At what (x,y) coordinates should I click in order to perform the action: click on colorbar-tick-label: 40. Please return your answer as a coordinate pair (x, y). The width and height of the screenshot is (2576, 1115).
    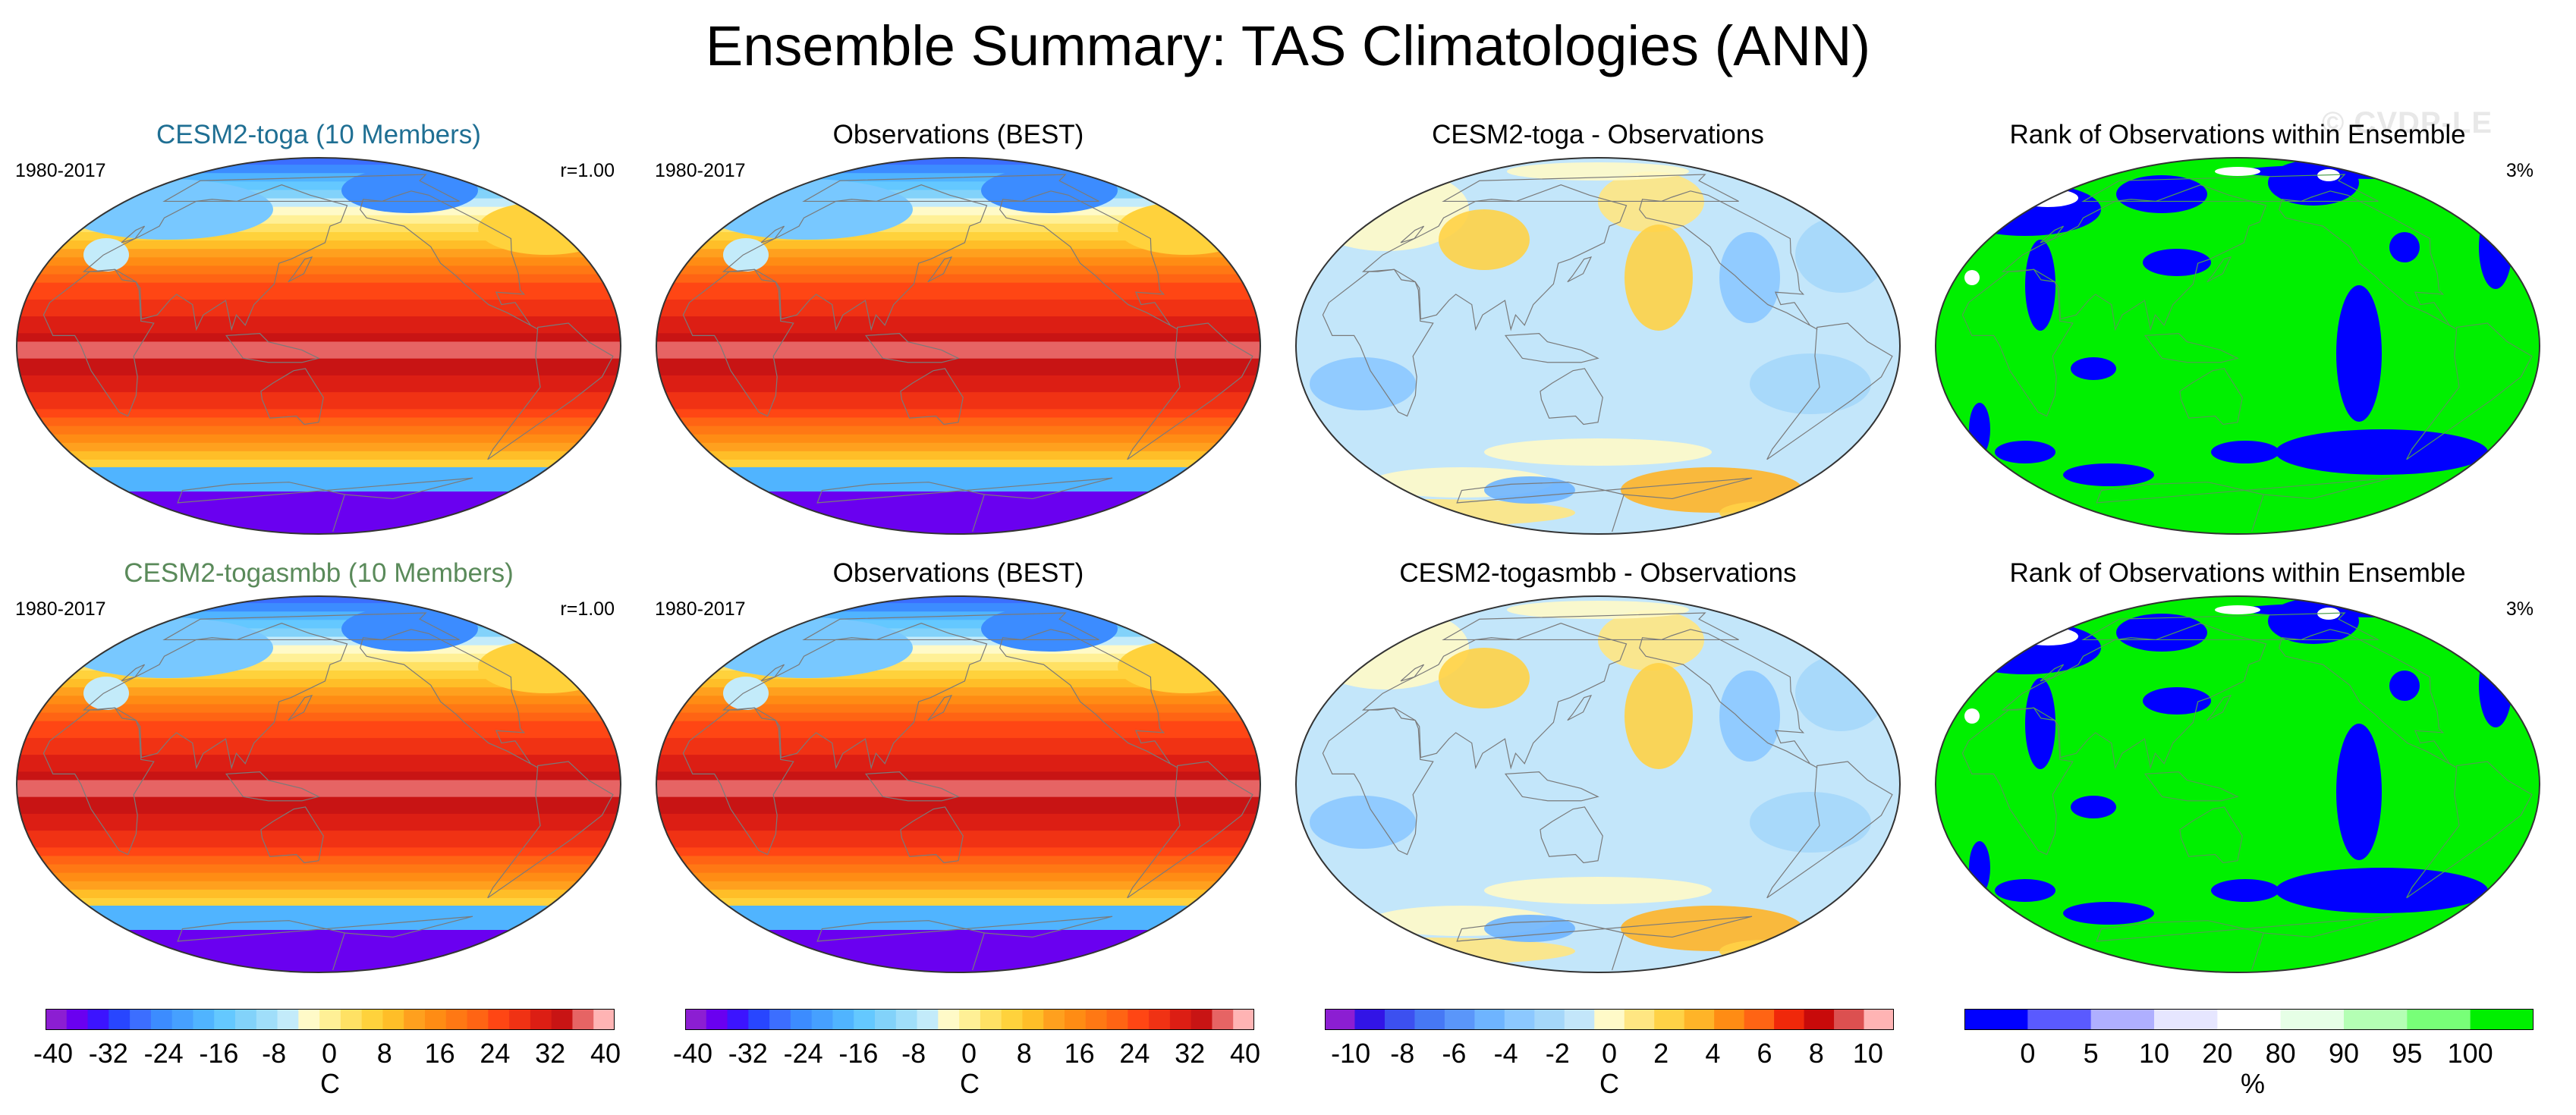
    Looking at the image, I should click on (1245, 1053).